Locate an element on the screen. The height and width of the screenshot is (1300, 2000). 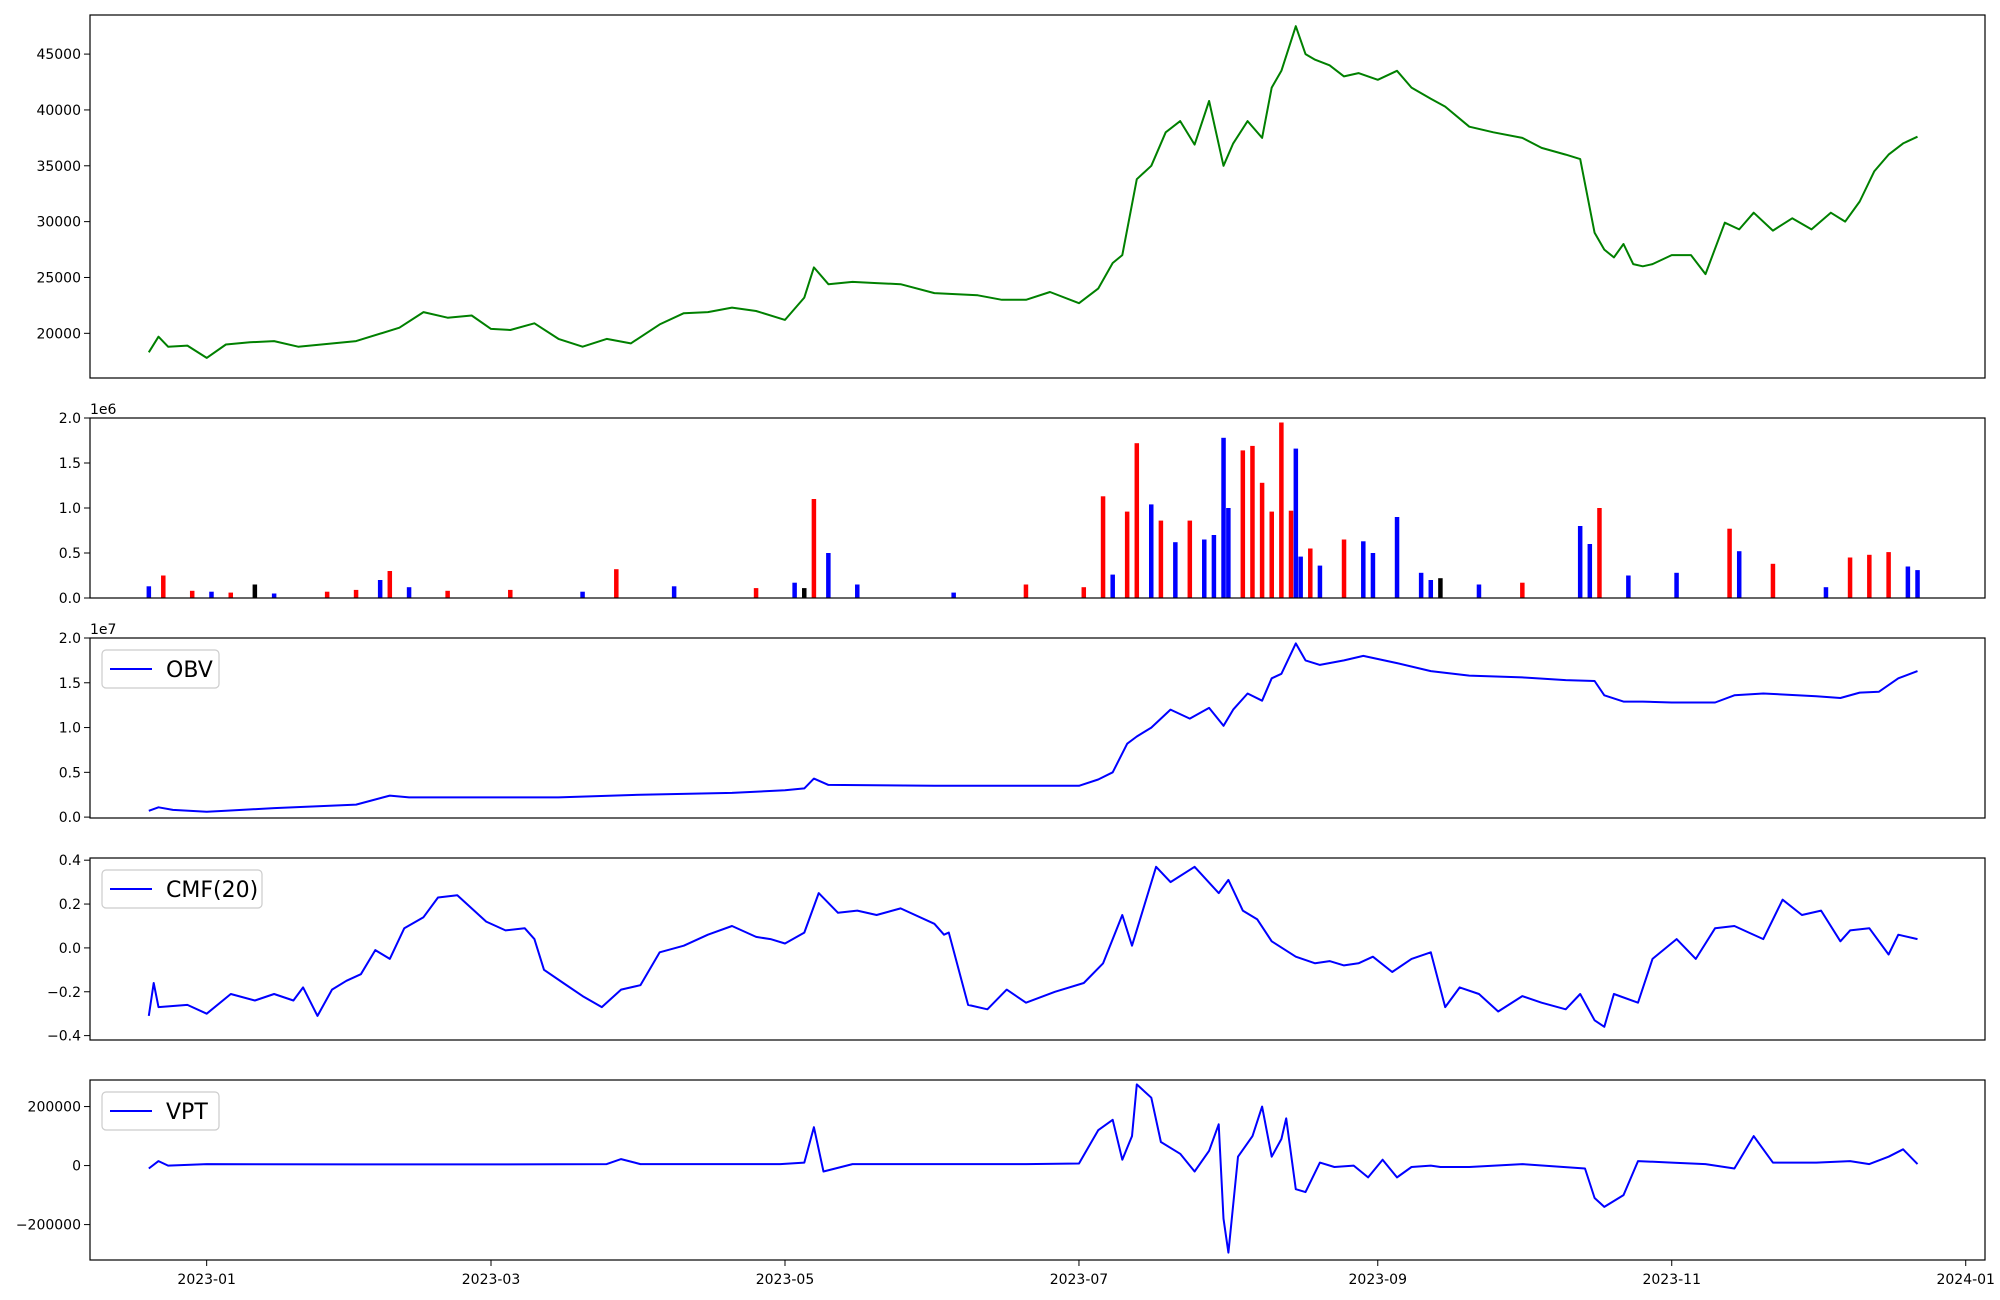
xtick-label: 2024-01 is located at coordinates (1965, 1280).